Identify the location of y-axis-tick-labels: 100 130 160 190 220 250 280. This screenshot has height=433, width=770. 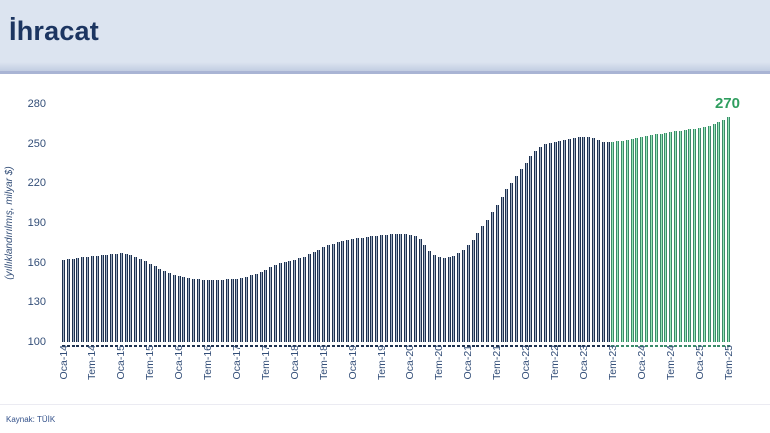
(25, 216).